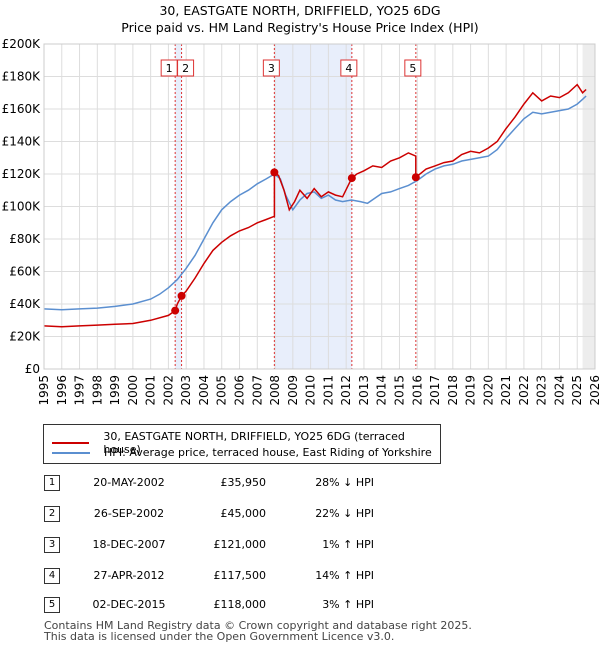 The image size is (600, 650). What do you see at coordinates (129, 544) in the screenshot?
I see `row-date: 18-DEC-2007` at bounding box center [129, 544].